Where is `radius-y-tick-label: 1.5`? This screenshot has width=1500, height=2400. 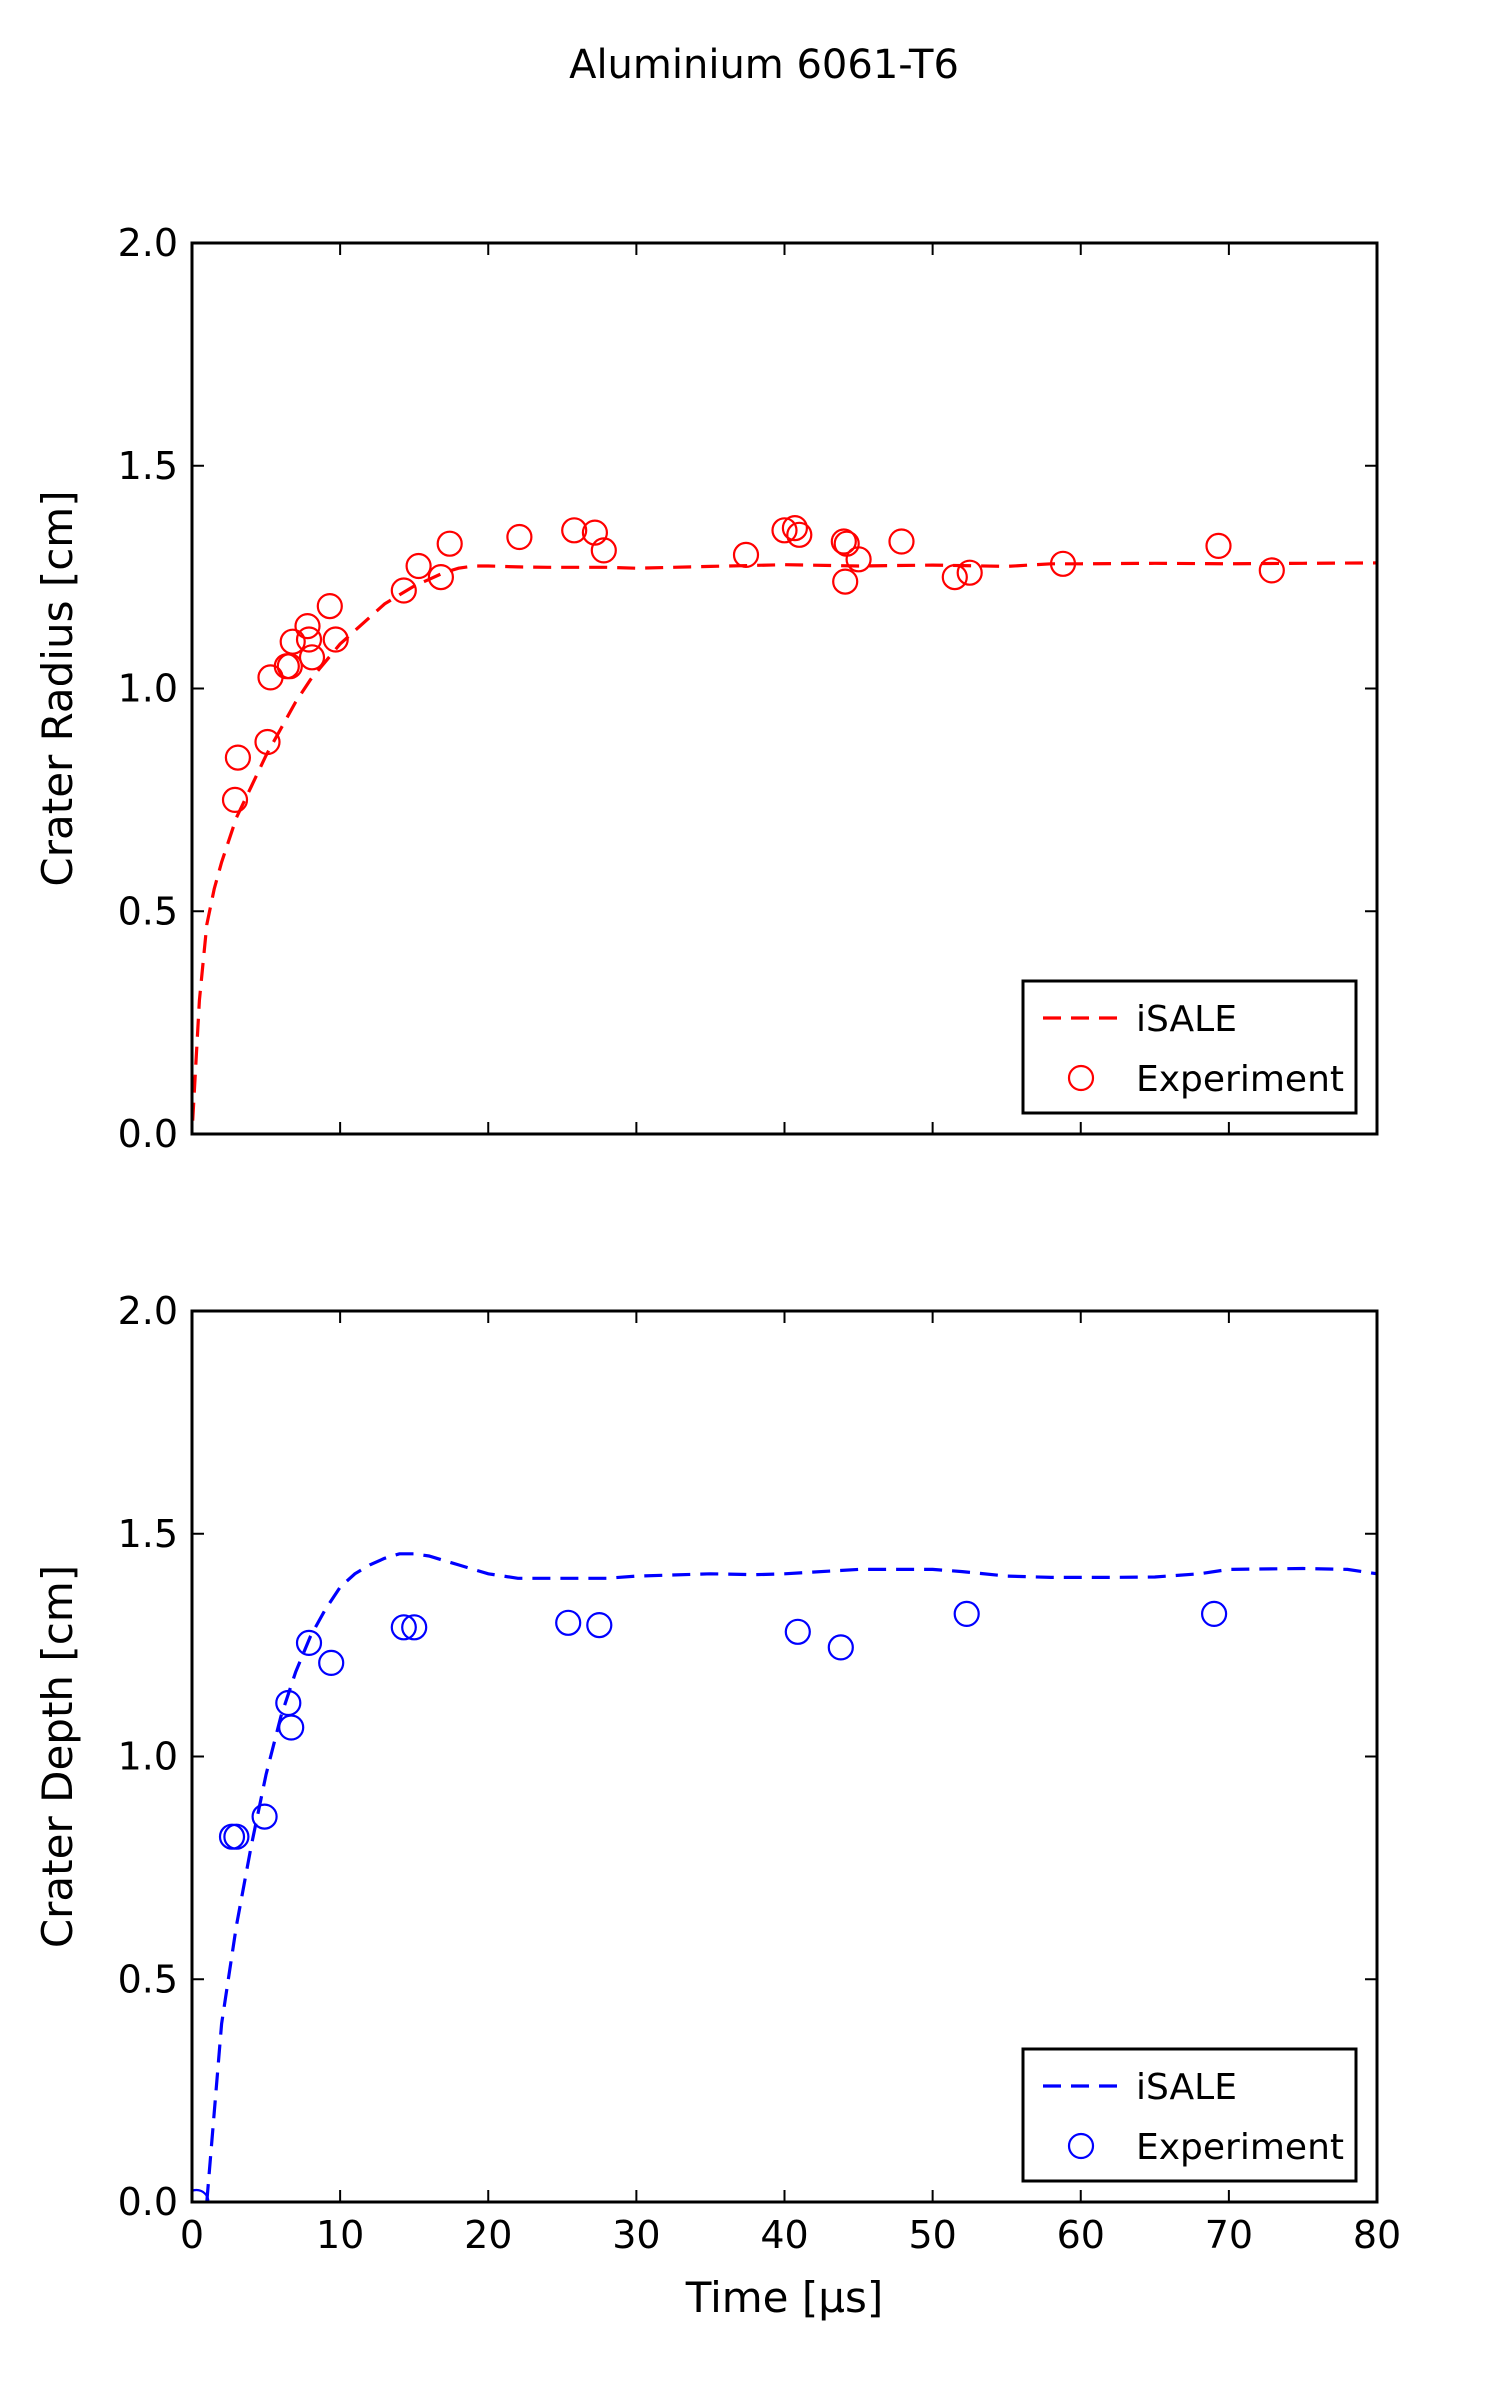
radius-y-tick-label: 1.5 is located at coordinates (148, 466).